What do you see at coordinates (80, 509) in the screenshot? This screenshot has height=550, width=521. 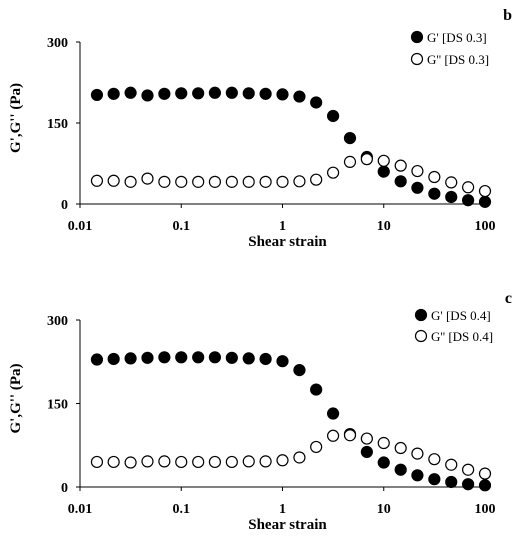 I see `panel-c-x-tick-label: 0.01` at bounding box center [80, 509].